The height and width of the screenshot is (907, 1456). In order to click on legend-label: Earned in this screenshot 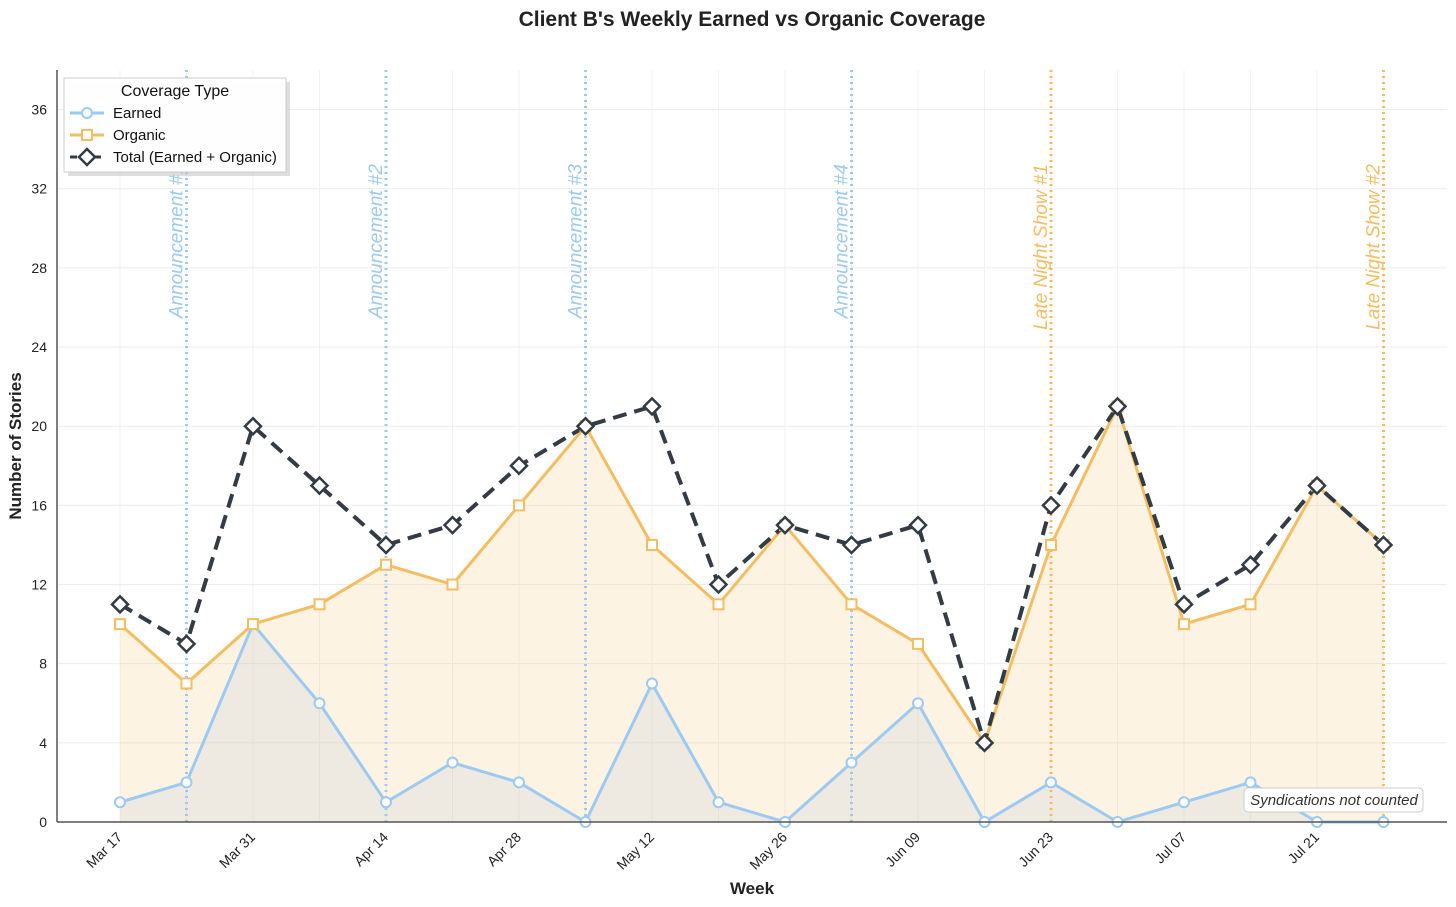, I will do `click(137, 113)`.